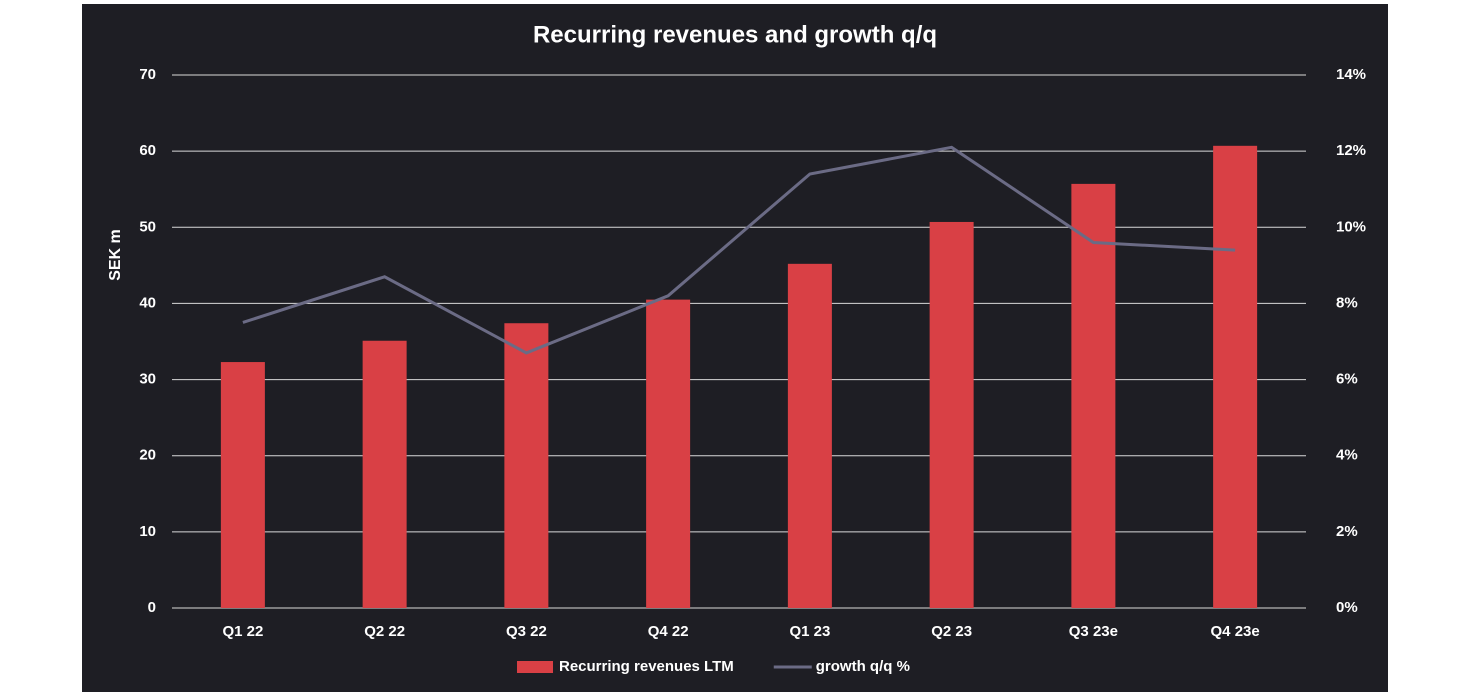  What do you see at coordinates (1235, 631) in the screenshot?
I see `x-tick-label: Q4 23e` at bounding box center [1235, 631].